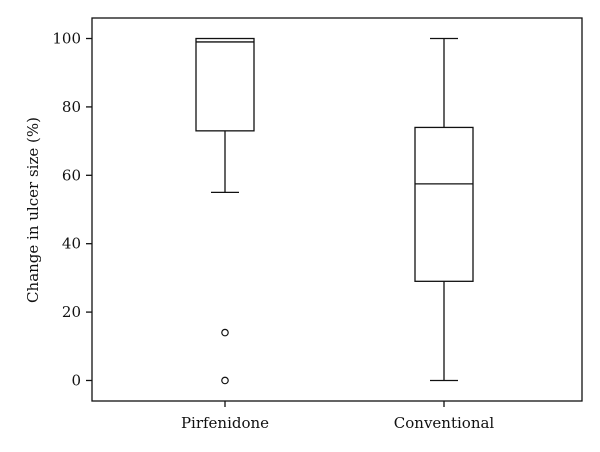 The width and height of the screenshot is (600, 452). What do you see at coordinates (225, 211) in the screenshot?
I see `box-pirfenidone` at bounding box center [225, 211].